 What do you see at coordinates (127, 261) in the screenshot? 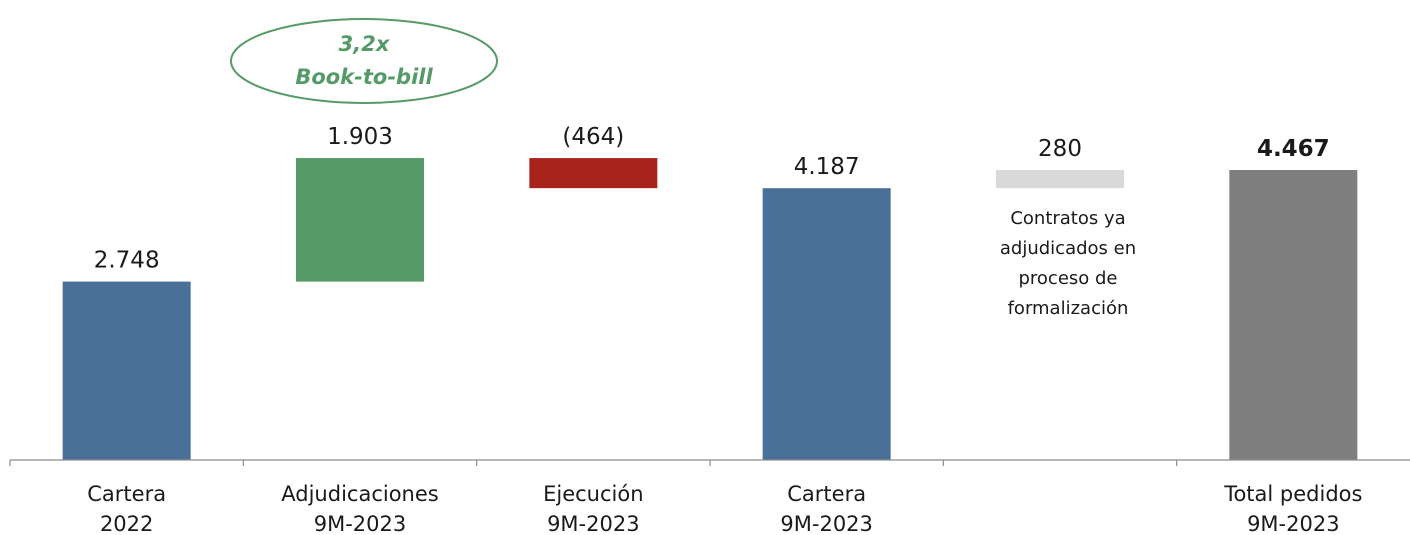
I see `data-label-0: 2.748` at bounding box center [127, 261].